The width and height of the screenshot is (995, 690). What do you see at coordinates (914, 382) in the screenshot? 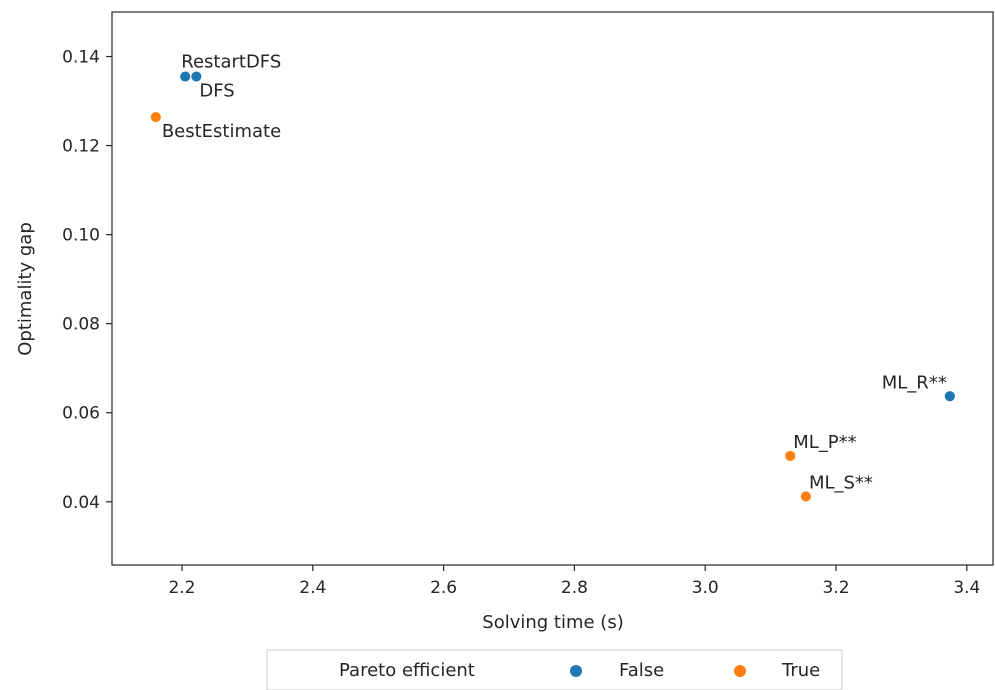
I see `point-label: ML_R**` at bounding box center [914, 382].